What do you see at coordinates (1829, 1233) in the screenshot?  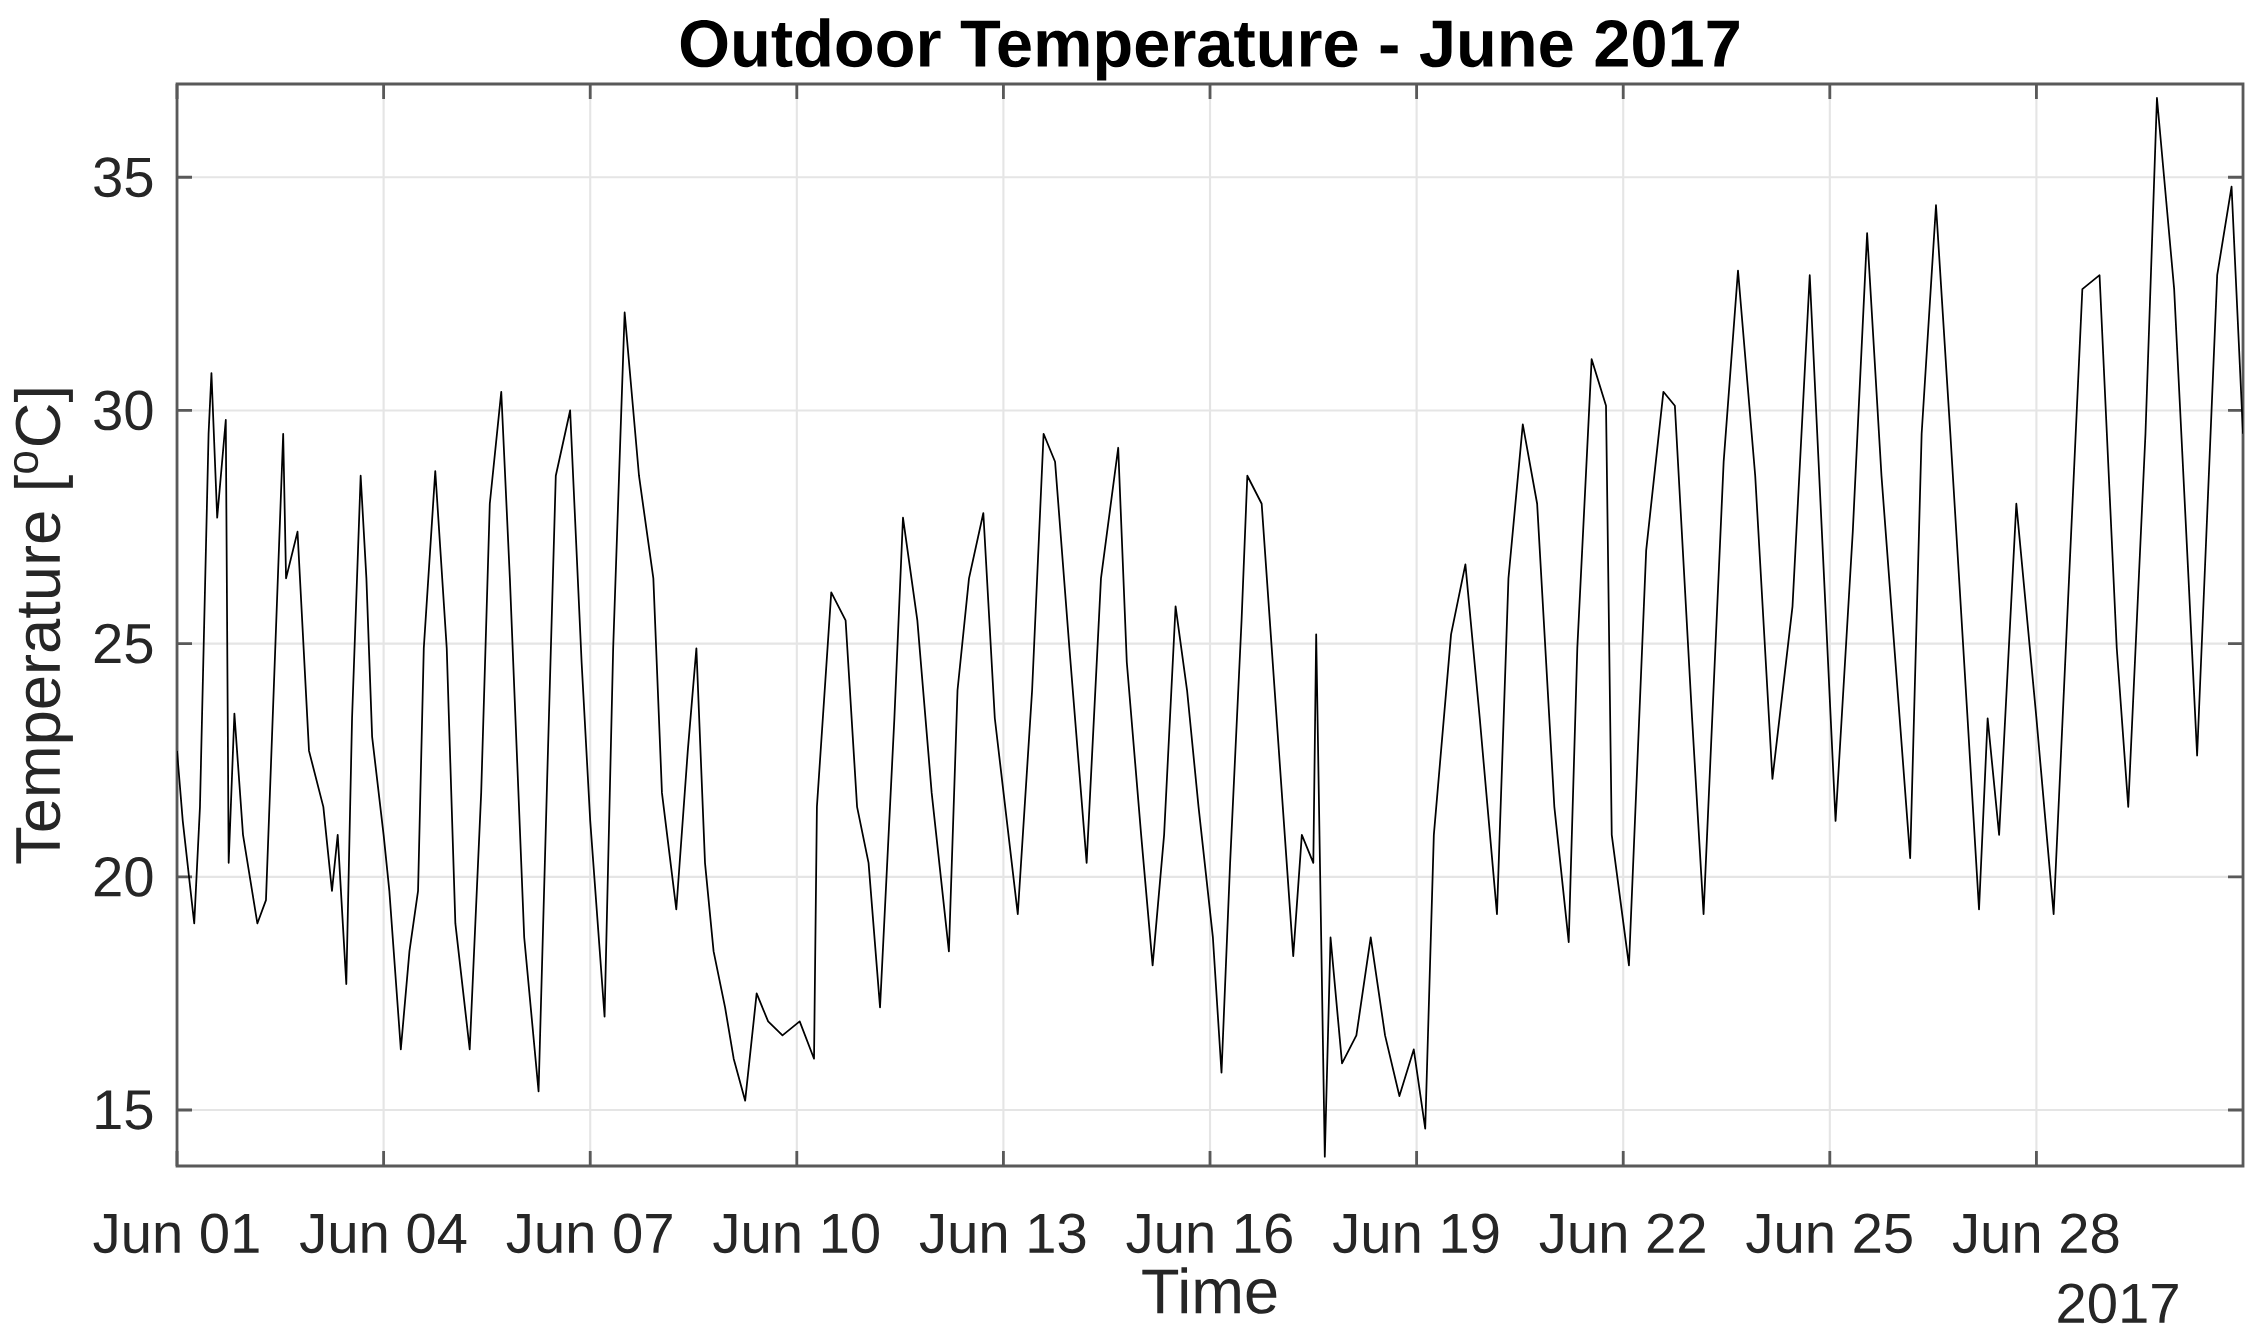 I see `x-tick-label: Jun 25` at bounding box center [1829, 1233].